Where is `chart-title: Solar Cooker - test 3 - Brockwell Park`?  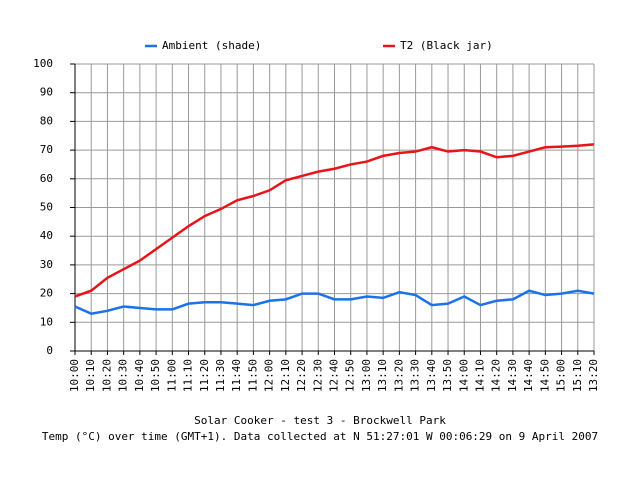
chart-title: Solar Cooker - test 3 - Brockwell Park is located at coordinates (320, 420).